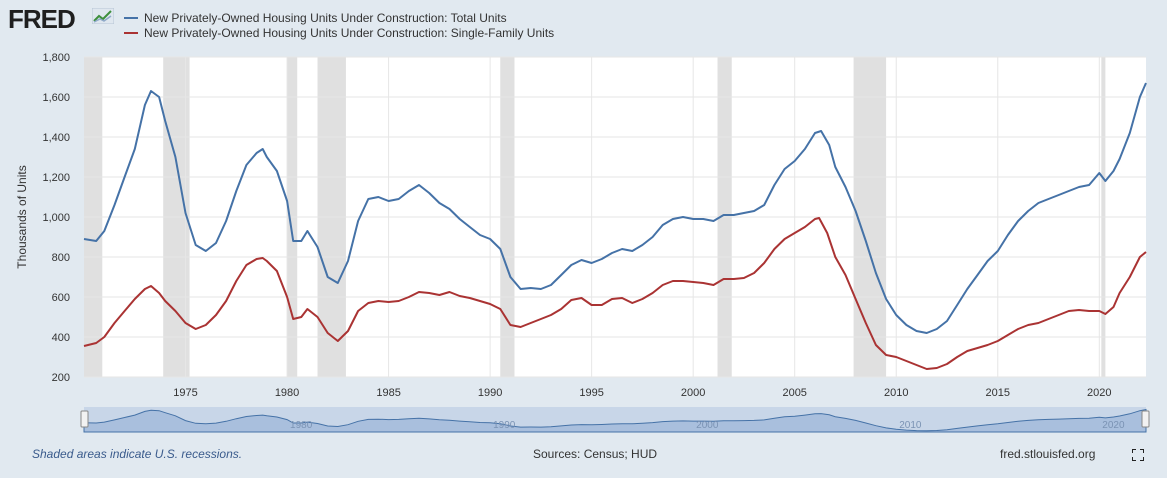 This screenshot has width=1167, height=478. I want to click on x-tick-label: 1980, so click(287, 393).